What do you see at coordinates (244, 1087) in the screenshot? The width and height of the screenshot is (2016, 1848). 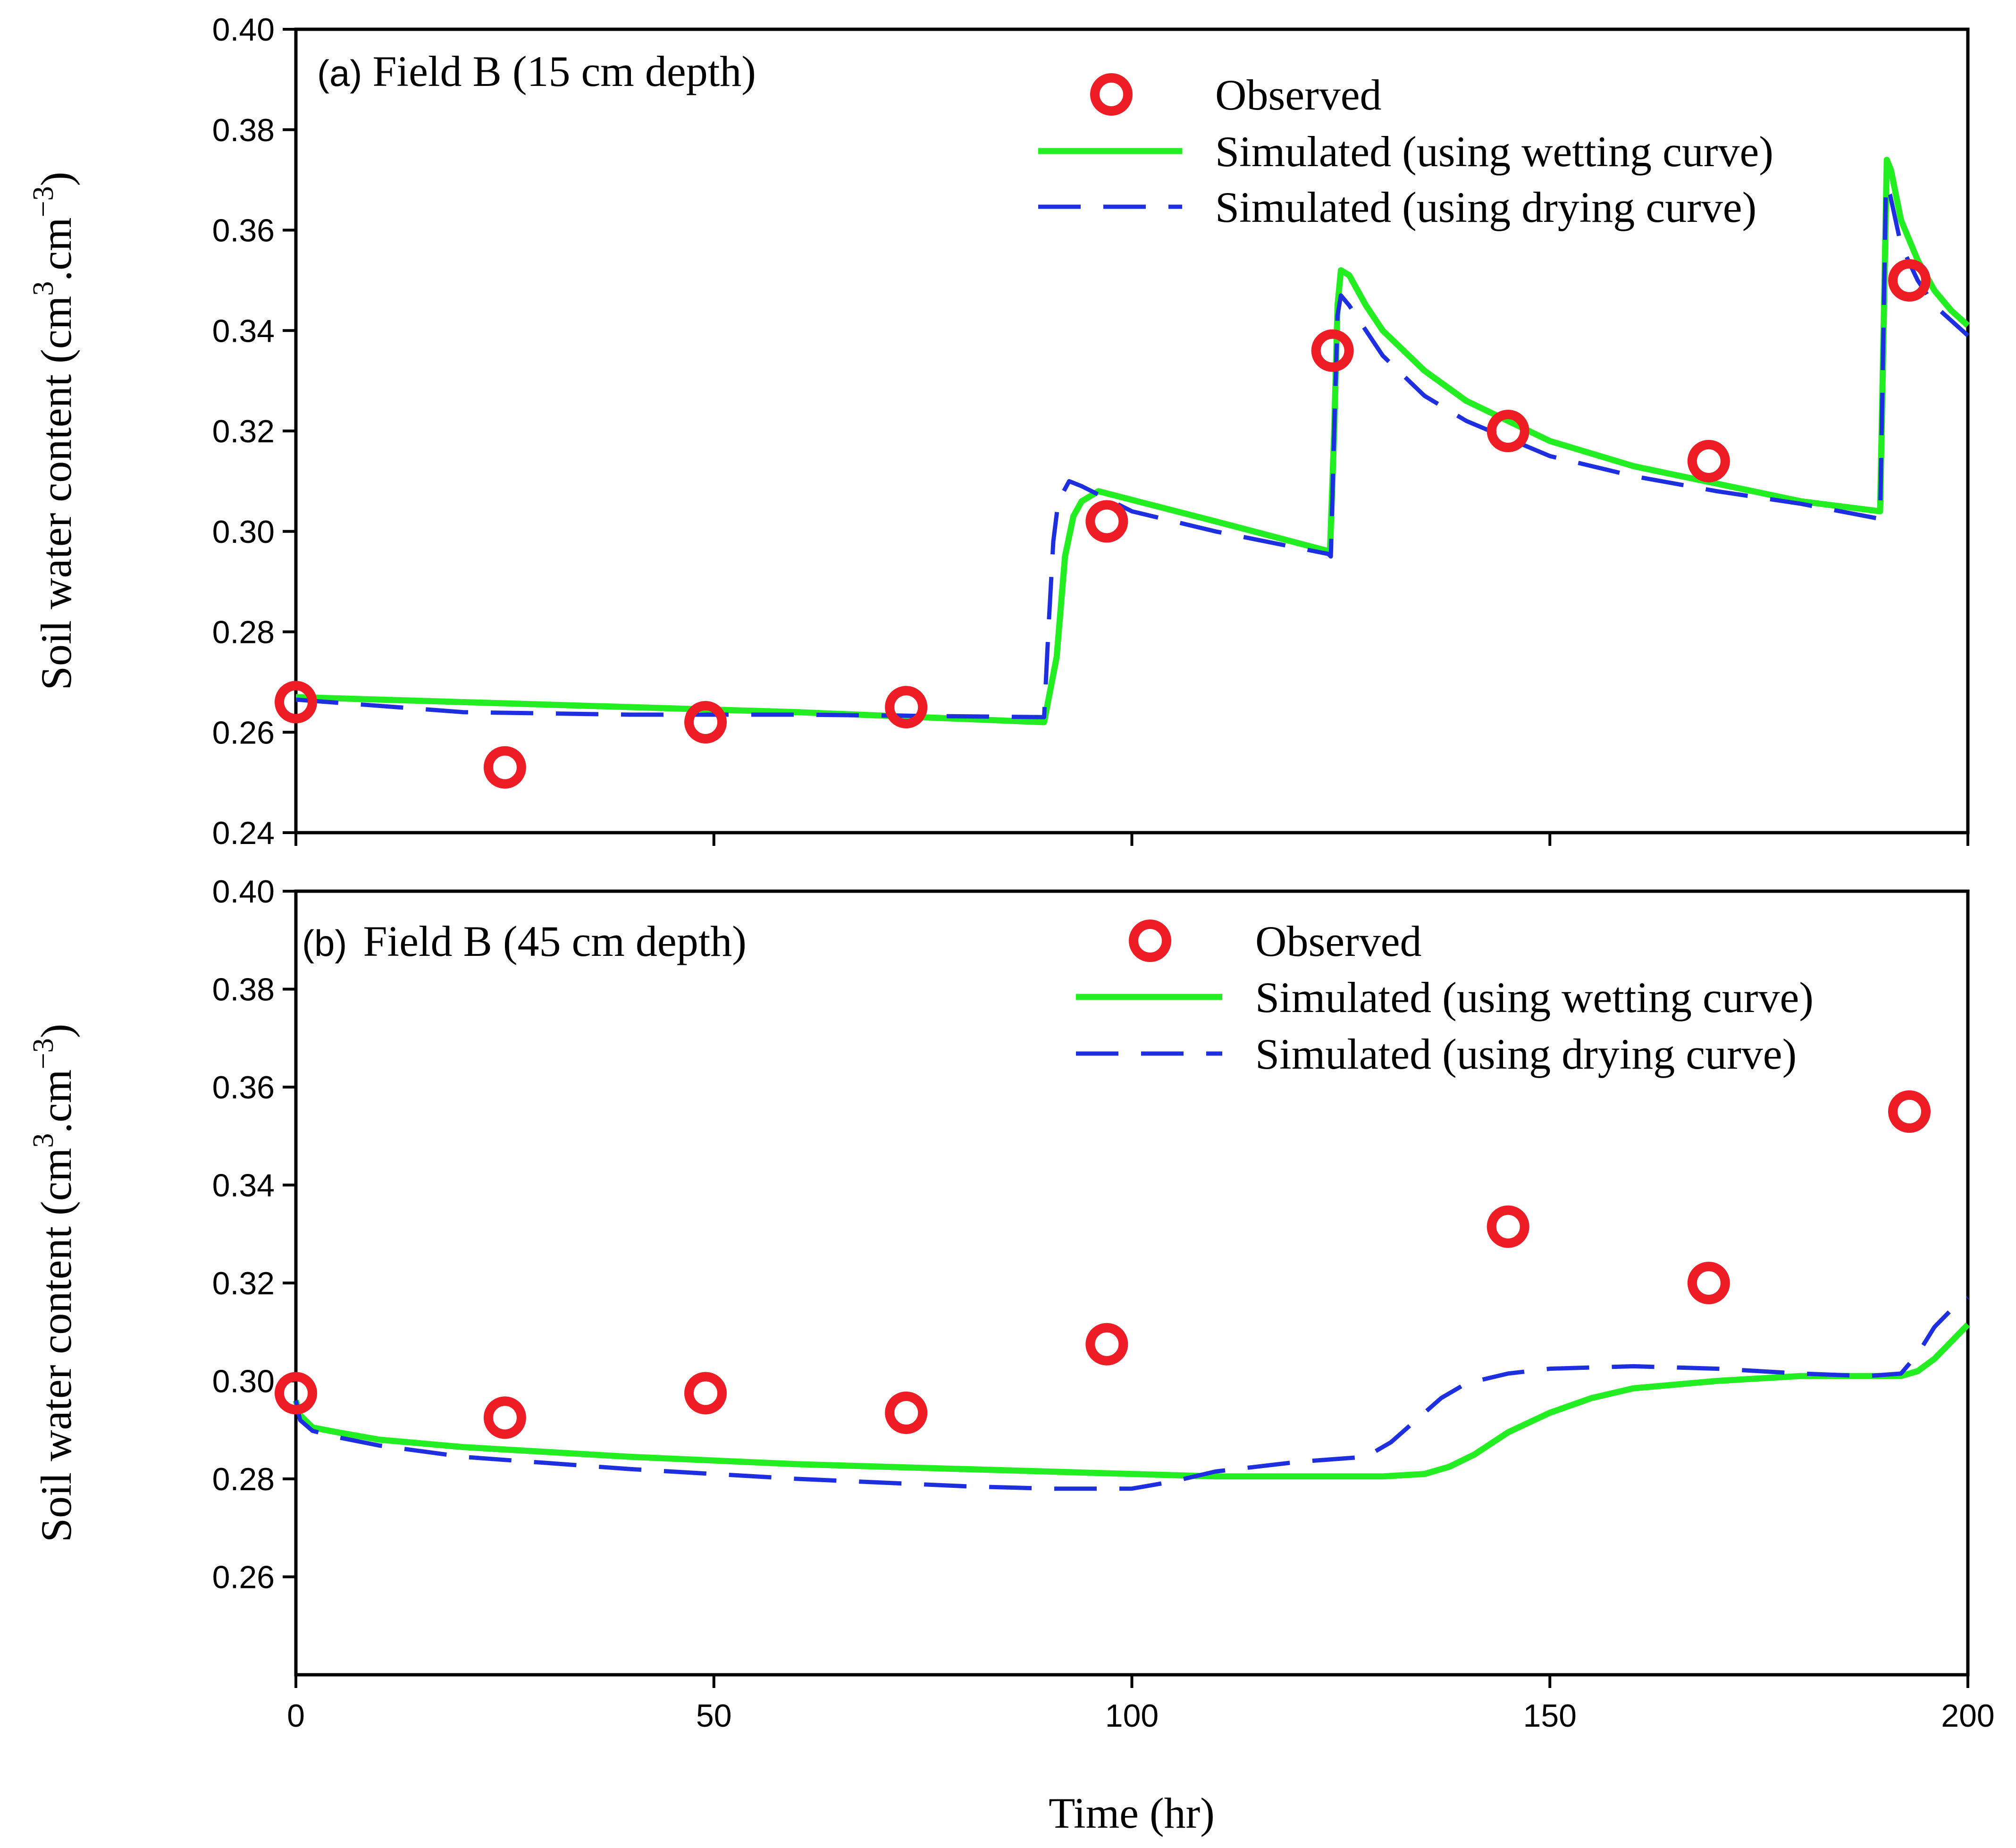 I see `panel-b-ytick-label: 0.36` at bounding box center [244, 1087].